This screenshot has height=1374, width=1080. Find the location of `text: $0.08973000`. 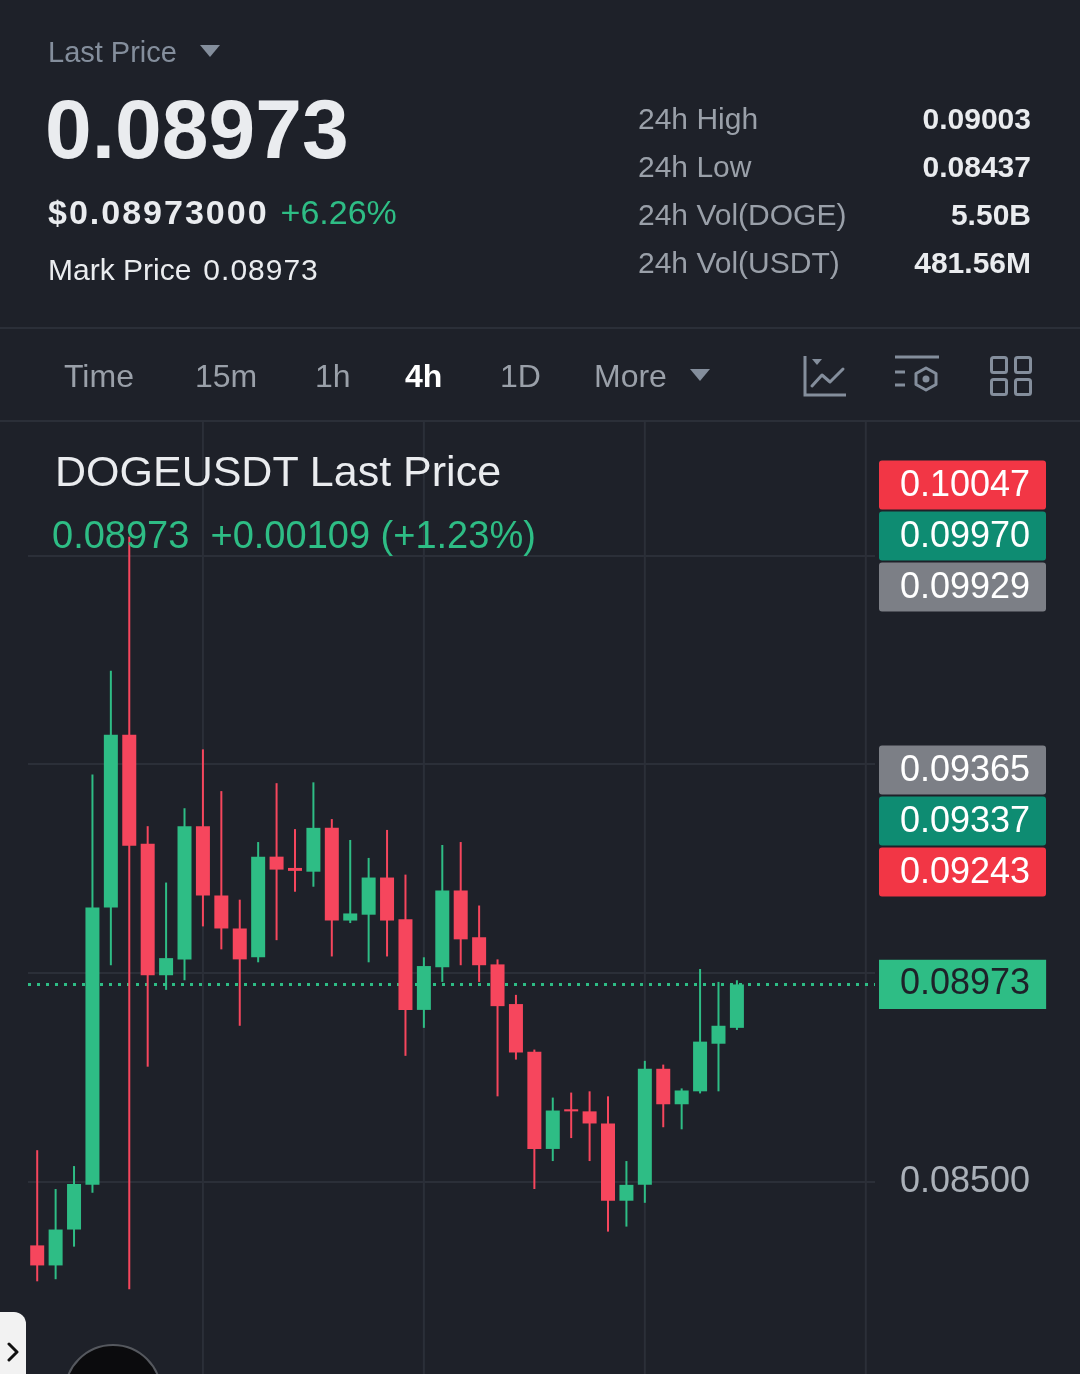

text: $0.08973000 is located at coordinates (158, 212).